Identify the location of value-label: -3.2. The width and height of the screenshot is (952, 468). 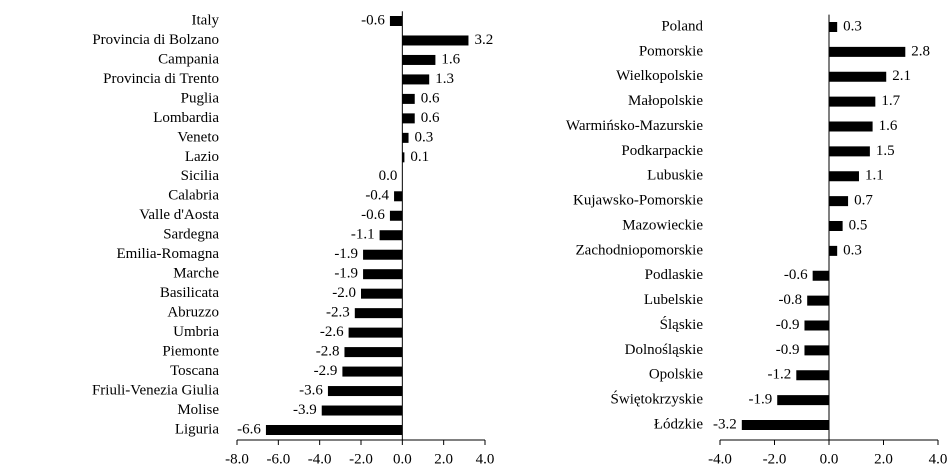
(725, 424).